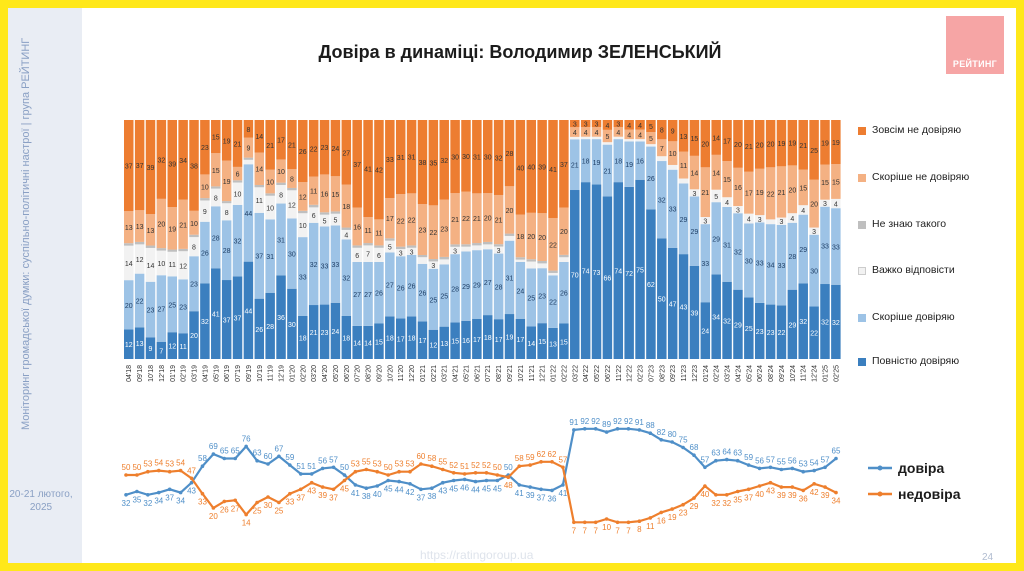 The height and width of the screenshot is (571, 1024). Describe the element at coordinates (628, 421) in the screenshot. I see `line-value-label: 92` at that location.